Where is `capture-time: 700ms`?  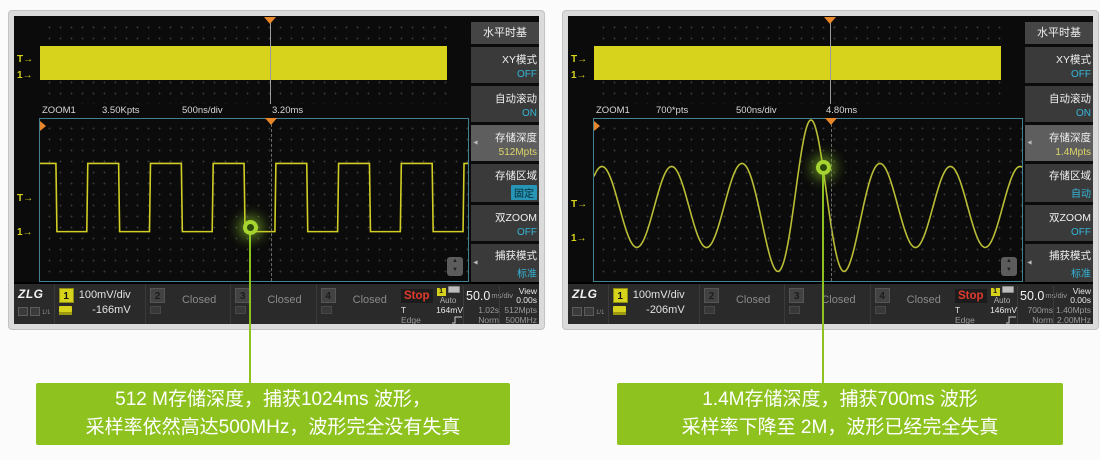 capture-time: 700ms is located at coordinates (1040, 310).